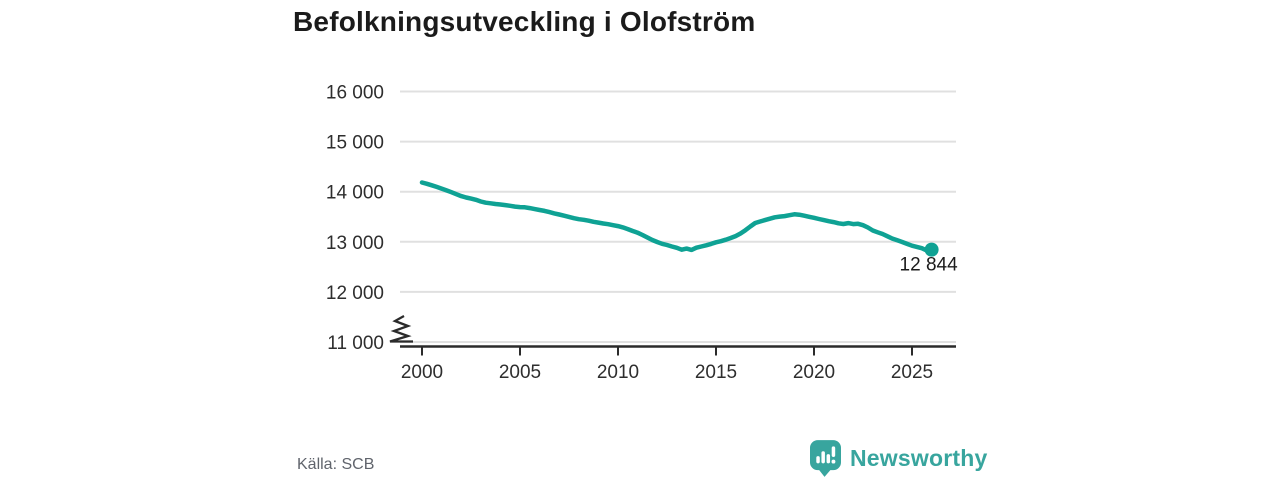 The height and width of the screenshot is (480, 1280). I want to click on x-axis-tick-label: 2000, so click(422, 372).